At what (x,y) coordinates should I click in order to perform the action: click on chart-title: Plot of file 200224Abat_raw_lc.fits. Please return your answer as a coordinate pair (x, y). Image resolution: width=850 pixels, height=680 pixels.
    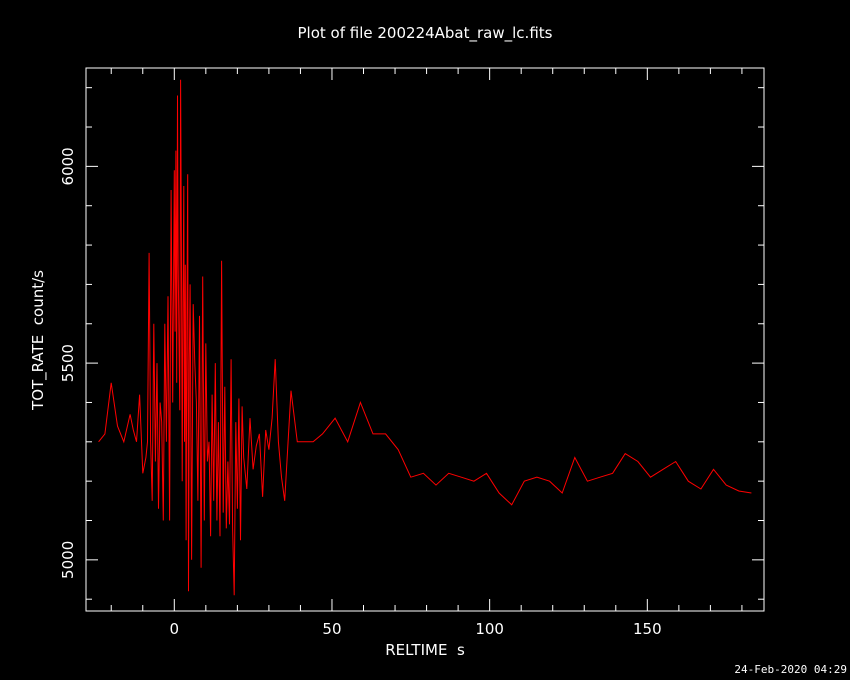
    Looking at the image, I should click on (425, 33).